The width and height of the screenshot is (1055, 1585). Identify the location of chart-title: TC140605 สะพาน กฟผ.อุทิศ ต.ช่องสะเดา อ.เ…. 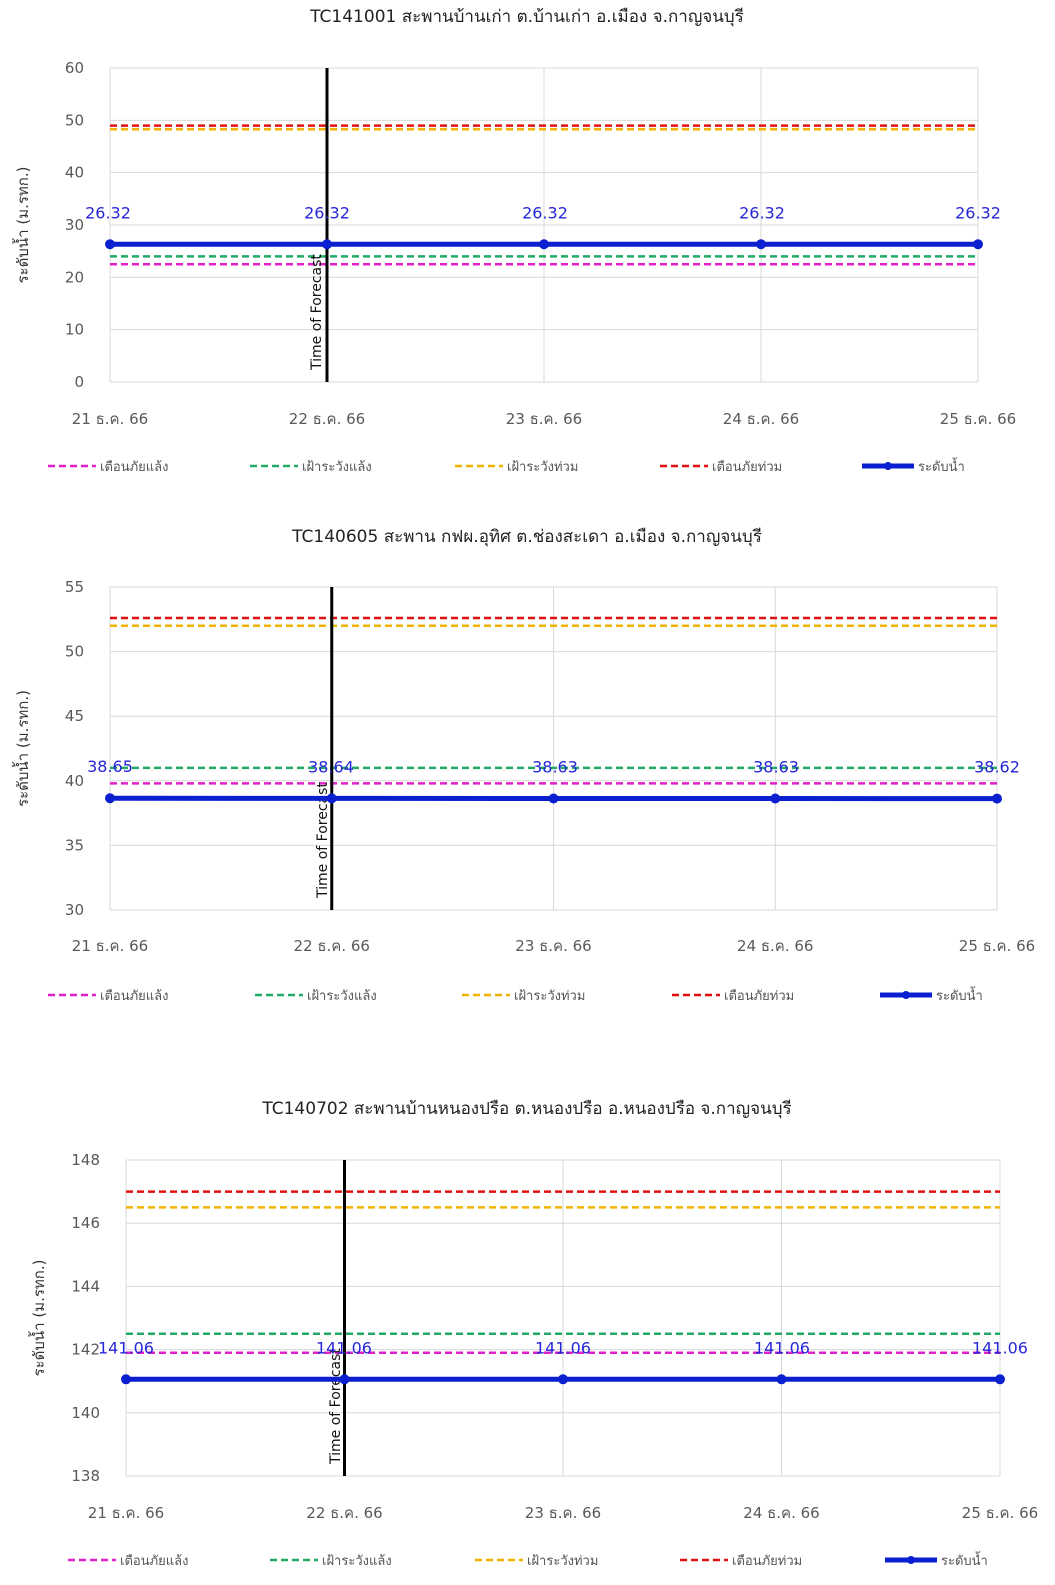
(526, 537).